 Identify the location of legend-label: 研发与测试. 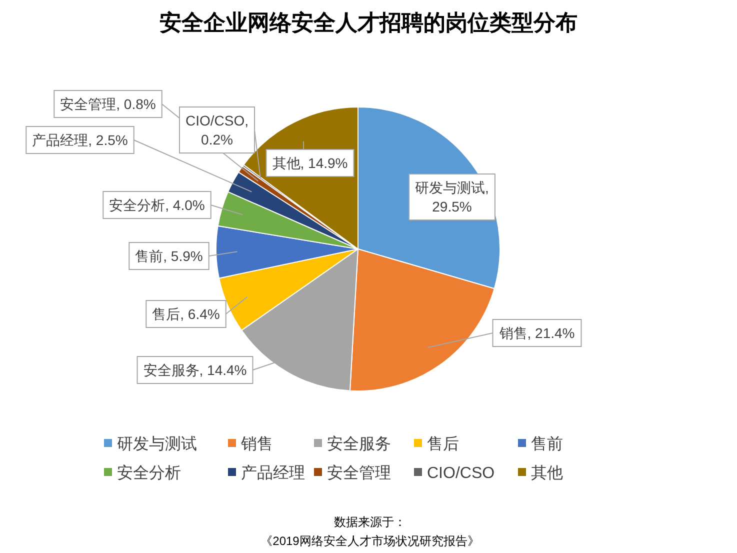
(157, 444).